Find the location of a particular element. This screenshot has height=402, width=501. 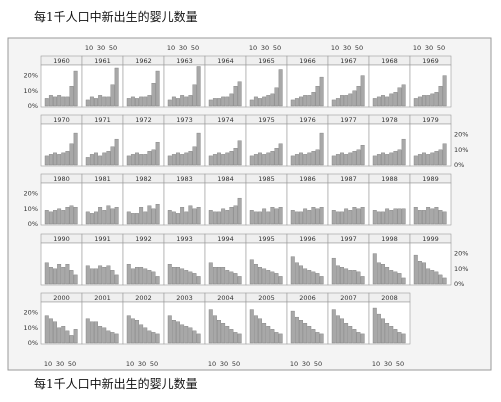

panel-year-label: 1992 is located at coordinates (143, 239).